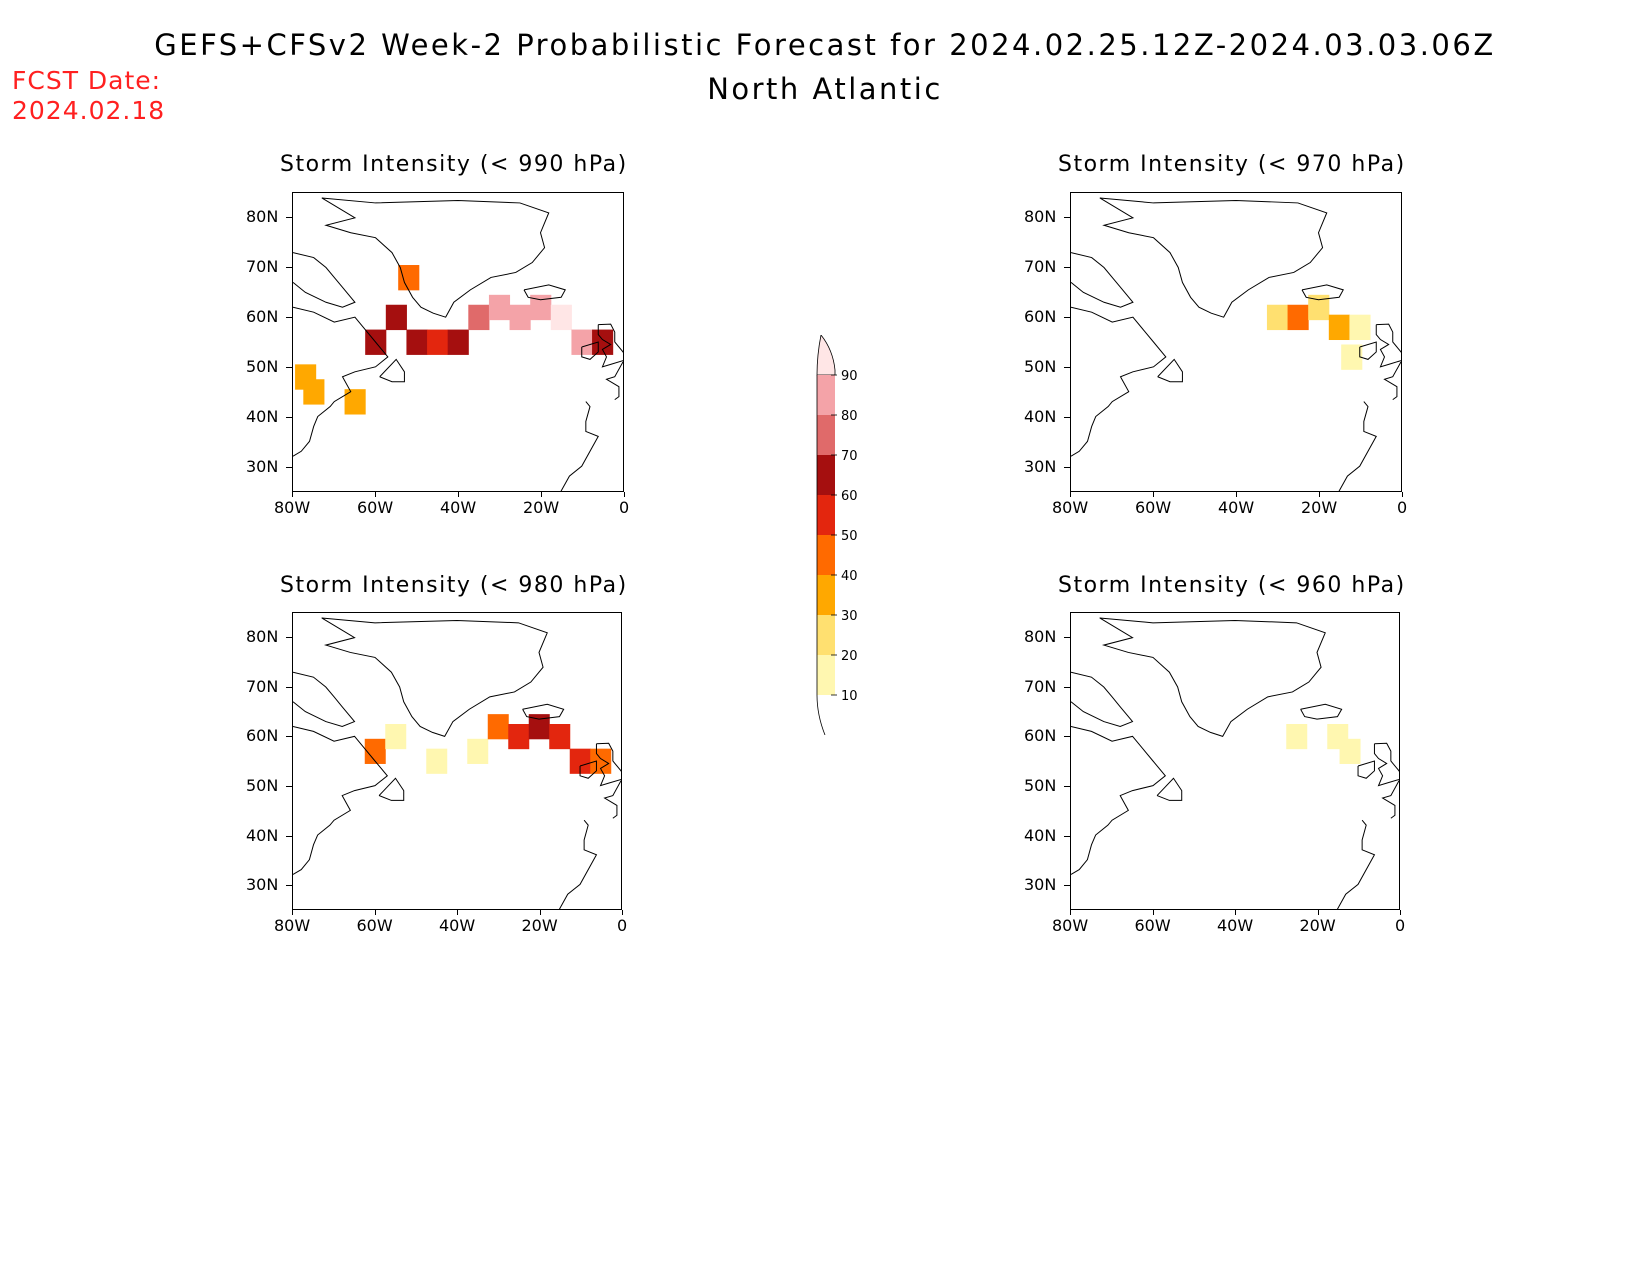  Describe the element at coordinates (457, 925) in the screenshot. I see `lon-tick-label: 40W` at that location.